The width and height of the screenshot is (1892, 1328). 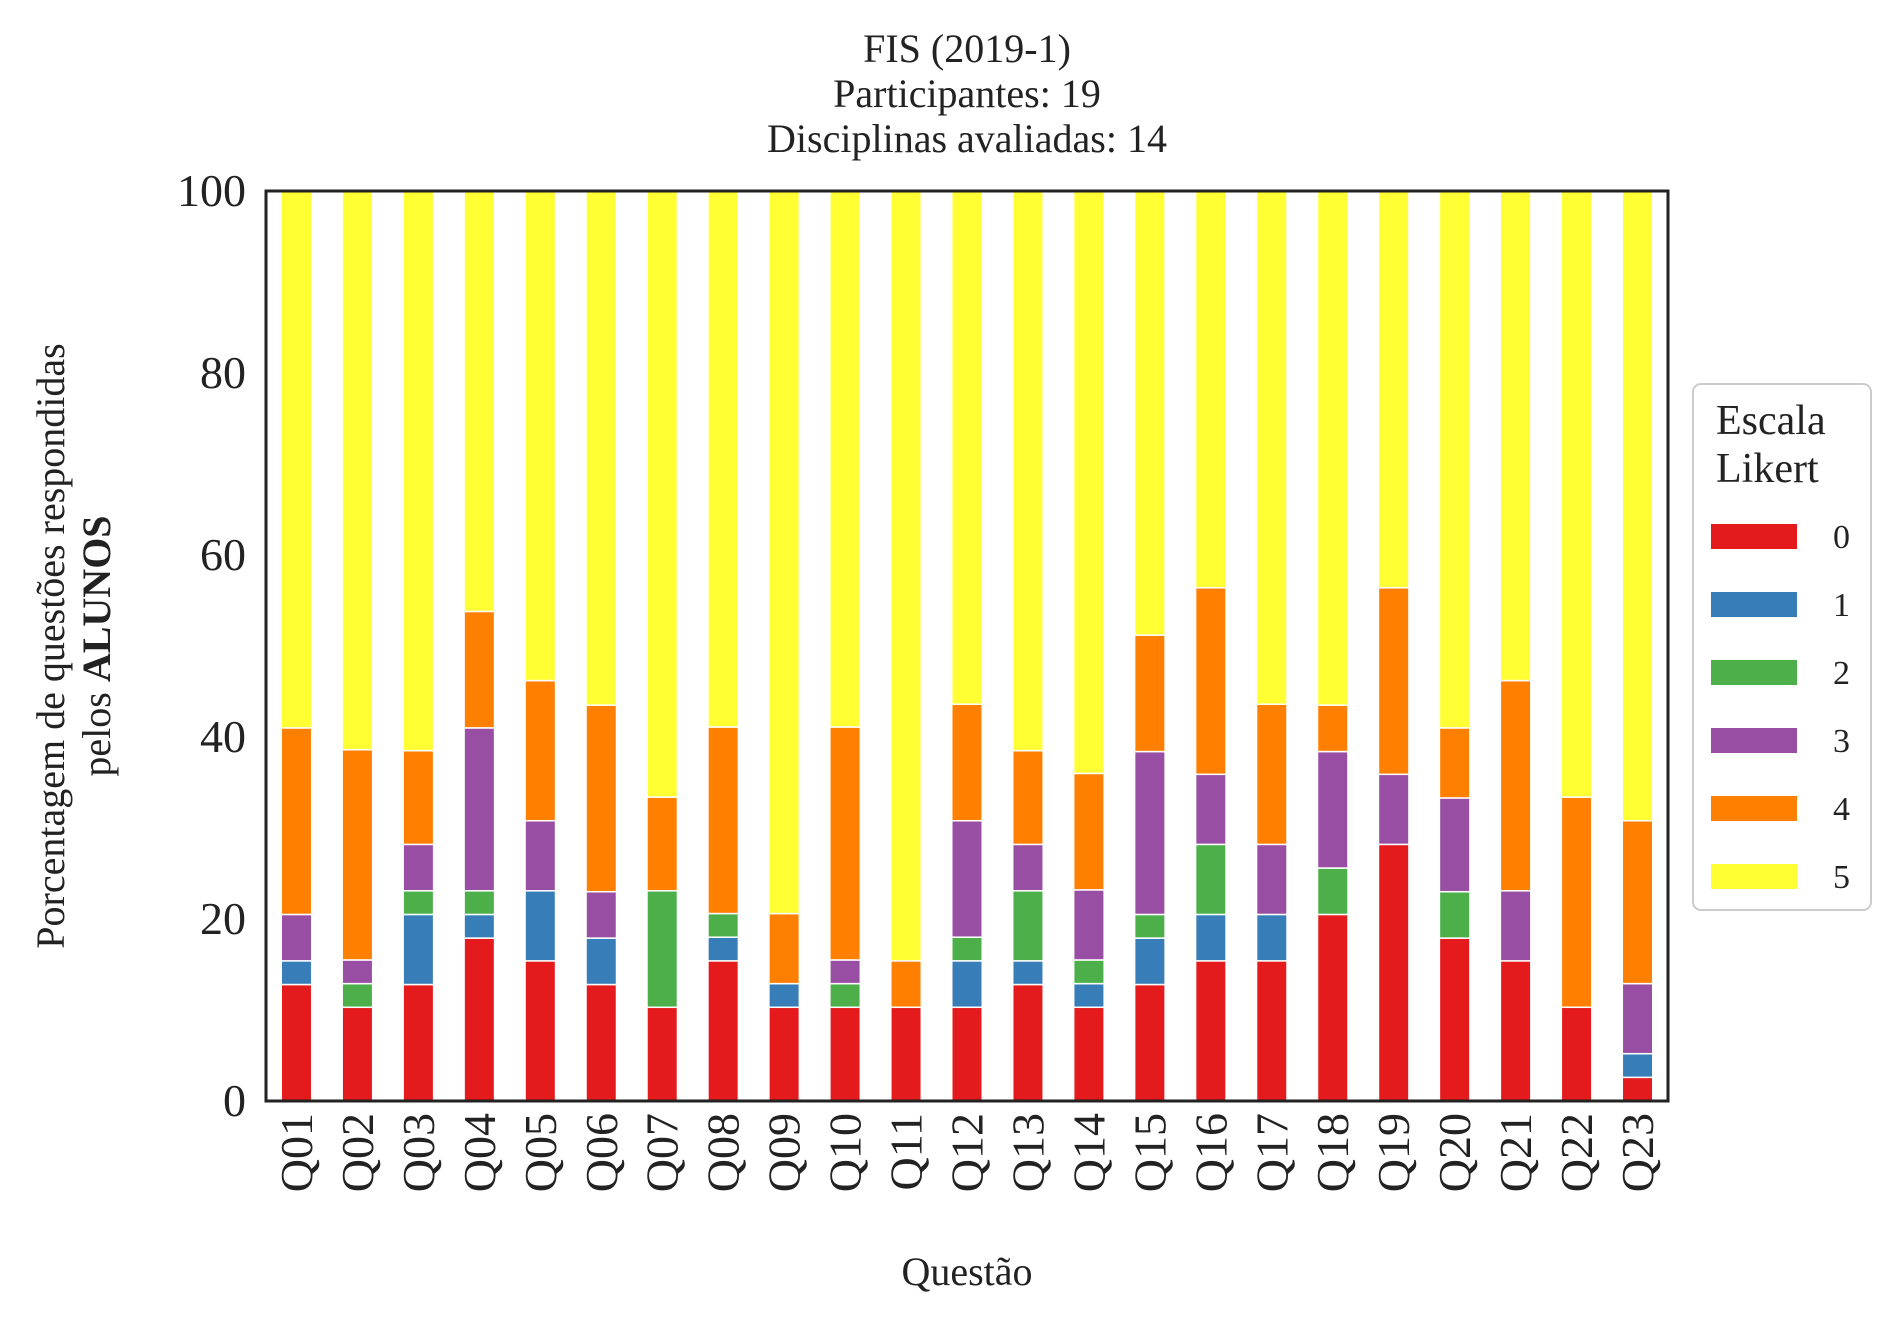 What do you see at coordinates (967, 93) in the screenshot?
I see `title-line: Participantes: 19` at bounding box center [967, 93].